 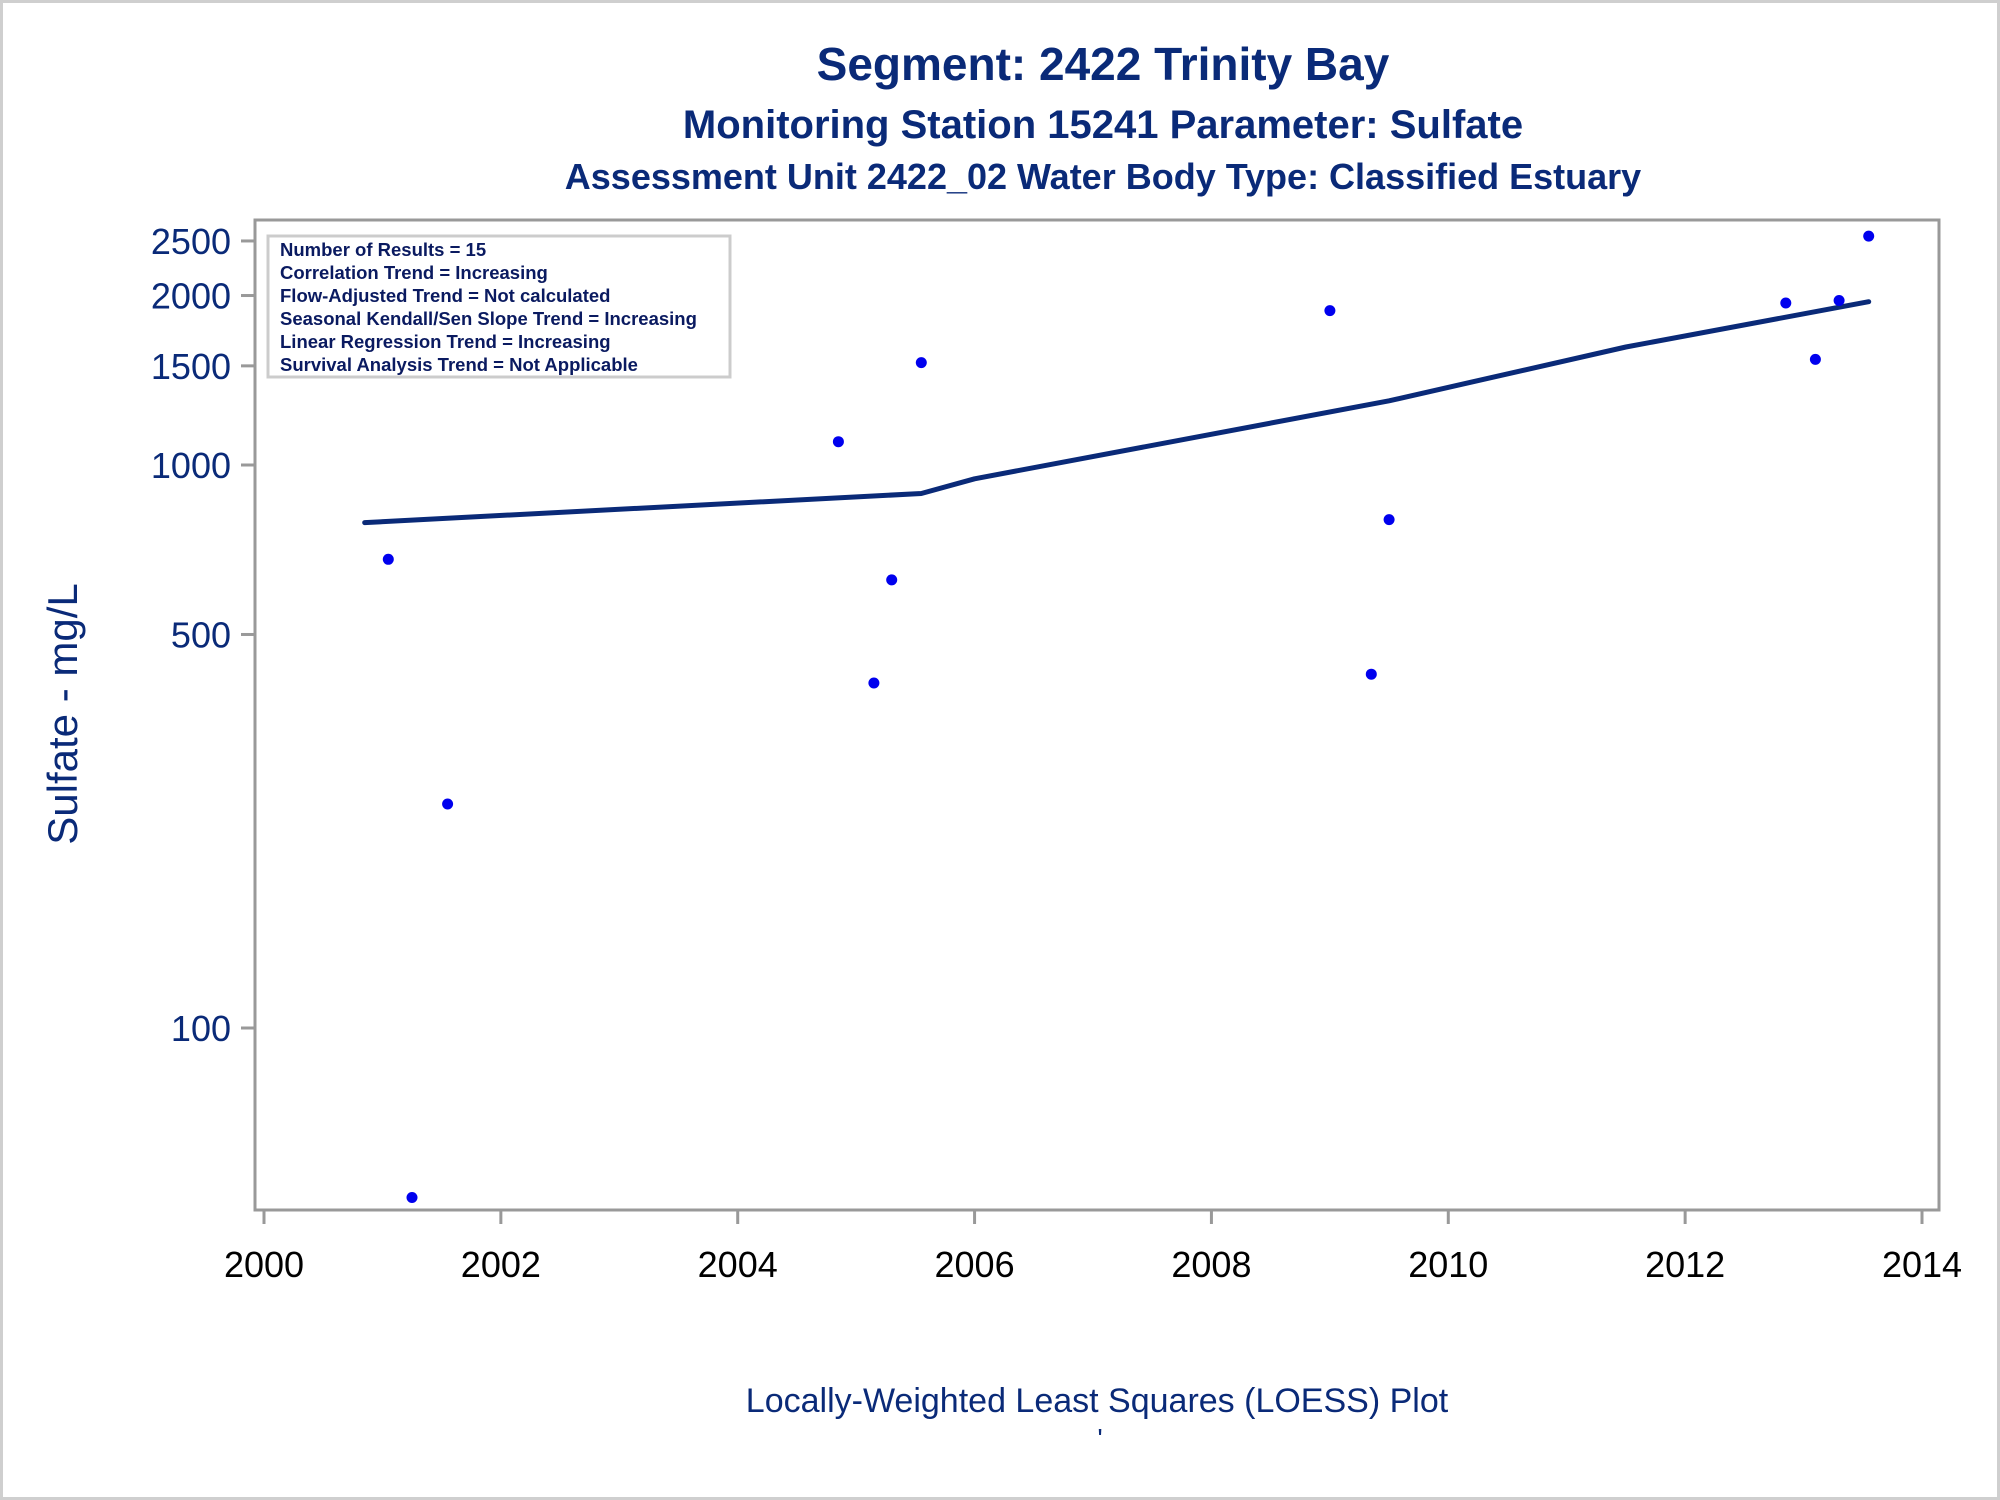 What do you see at coordinates (1922, 1264) in the screenshot?
I see `x-tick-label: 2014` at bounding box center [1922, 1264].